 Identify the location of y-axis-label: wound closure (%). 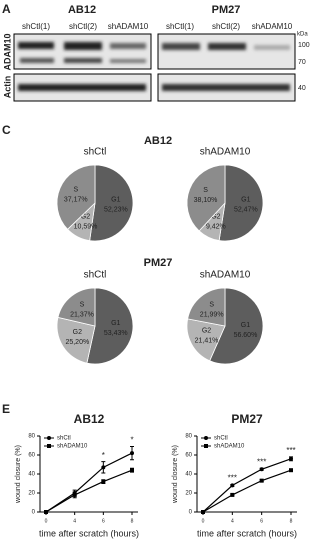
(175, 474).